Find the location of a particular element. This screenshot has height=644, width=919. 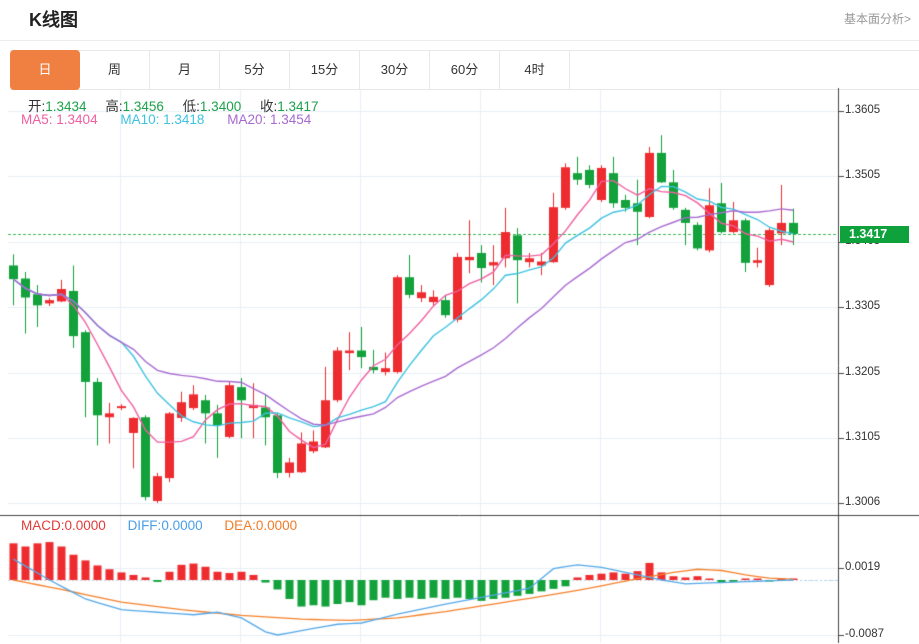

low-label: 低: is located at coordinates (191, 106).